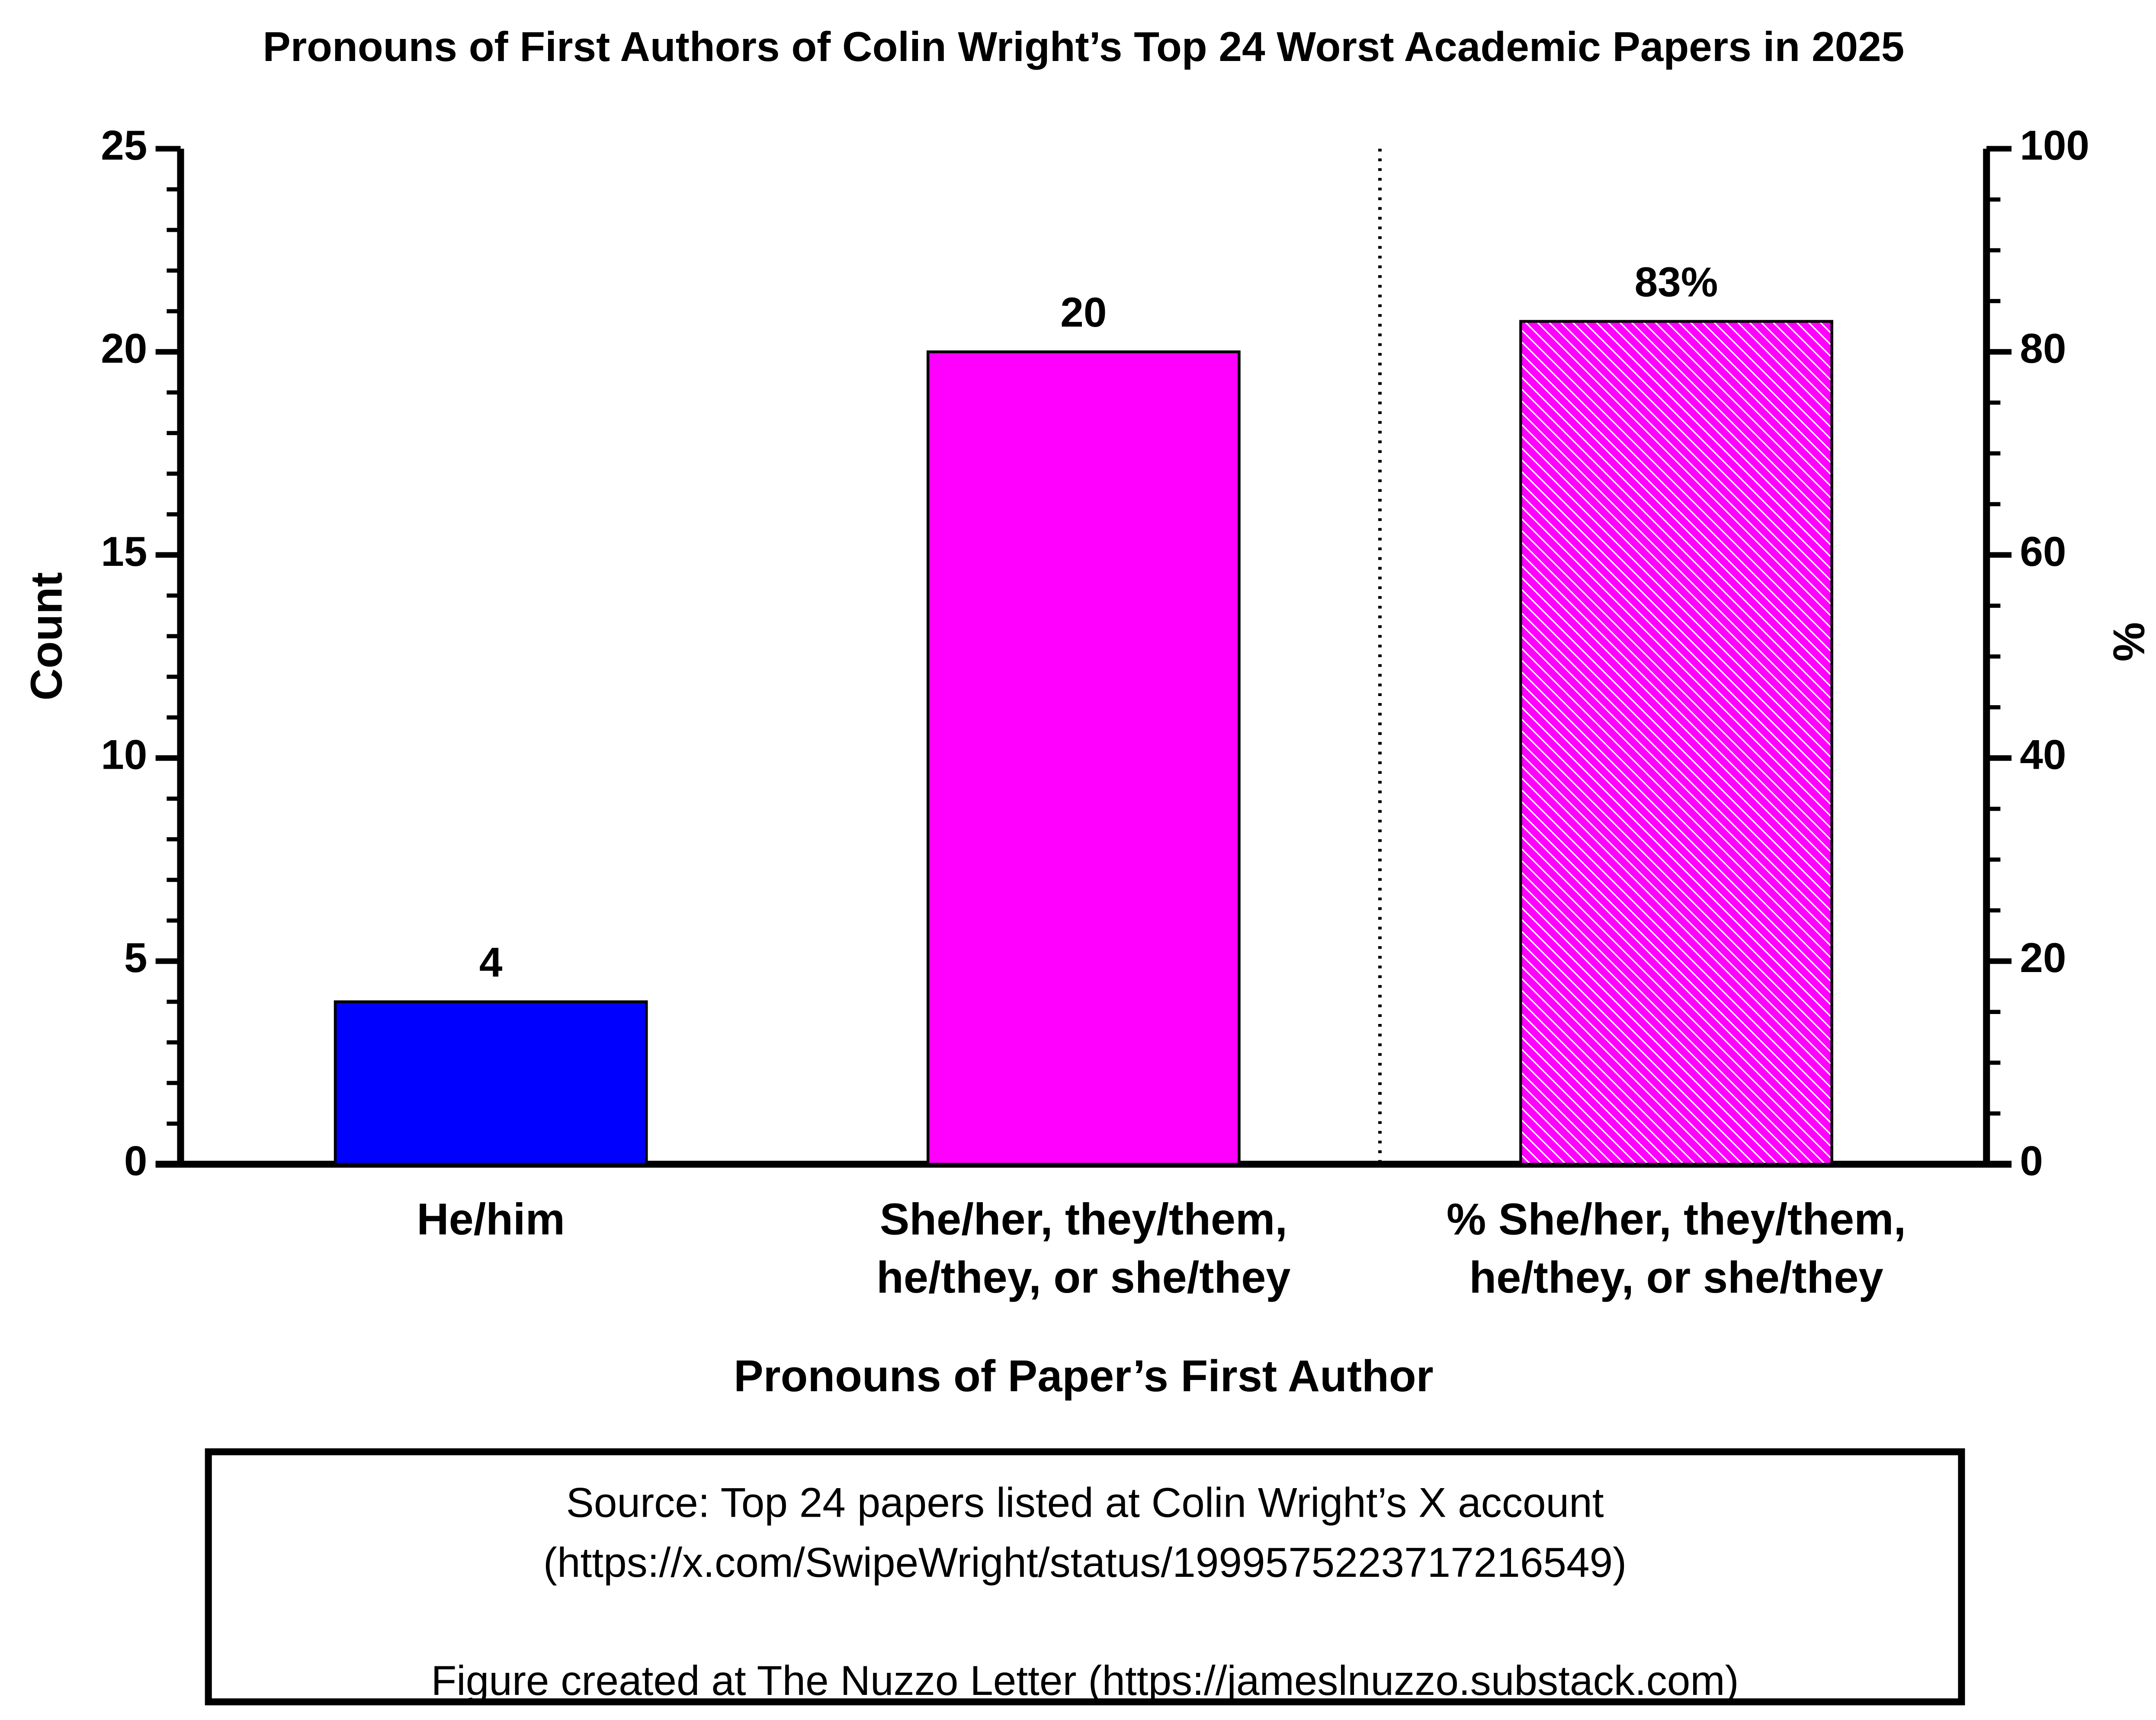  Describe the element at coordinates (2055, 145) in the screenshot. I see `y2-tick-label: 100` at that location.